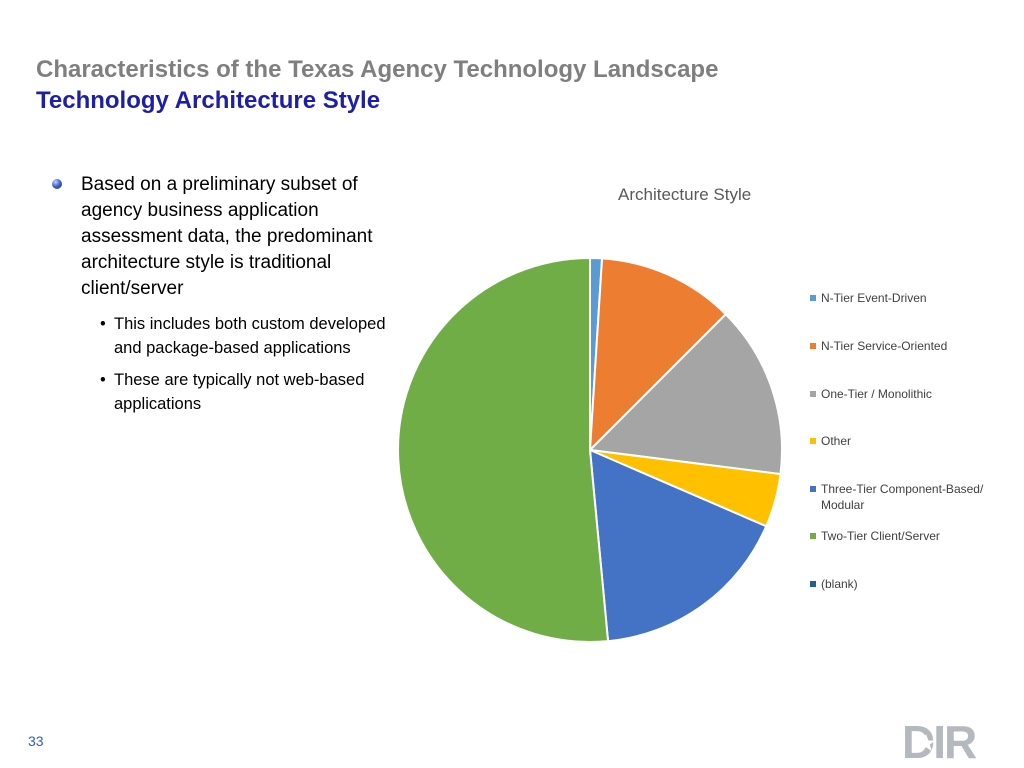 The height and width of the screenshot is (768, 1024). I want to click on legend-label: N-Tier Service-Oriented, so click(884, 346).